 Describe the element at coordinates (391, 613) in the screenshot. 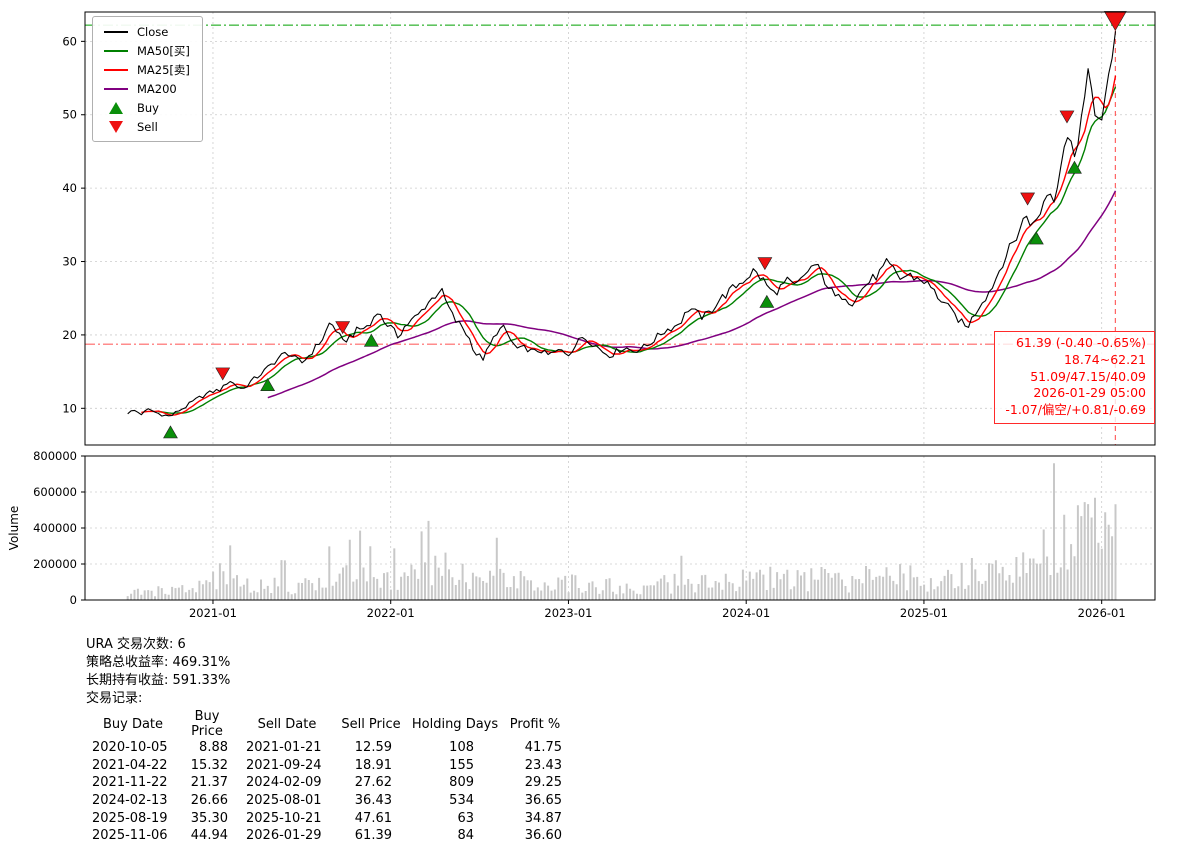

I see `svg-text: 2022-01` at that location.